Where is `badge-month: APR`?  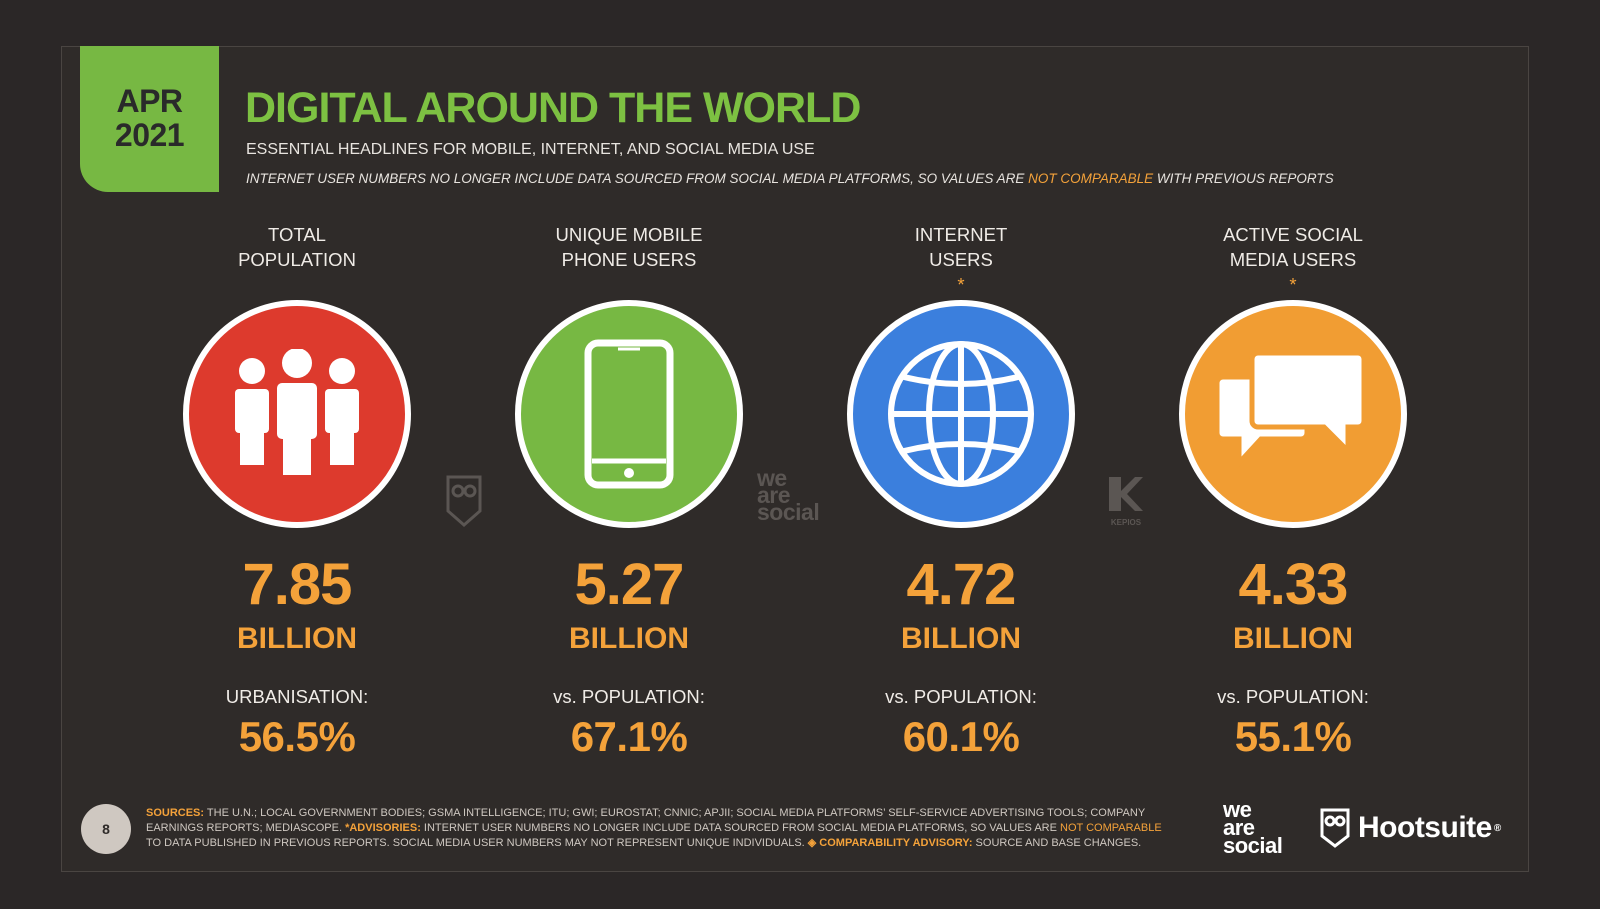
badge-month: APR is located at coordinates (149, 101).